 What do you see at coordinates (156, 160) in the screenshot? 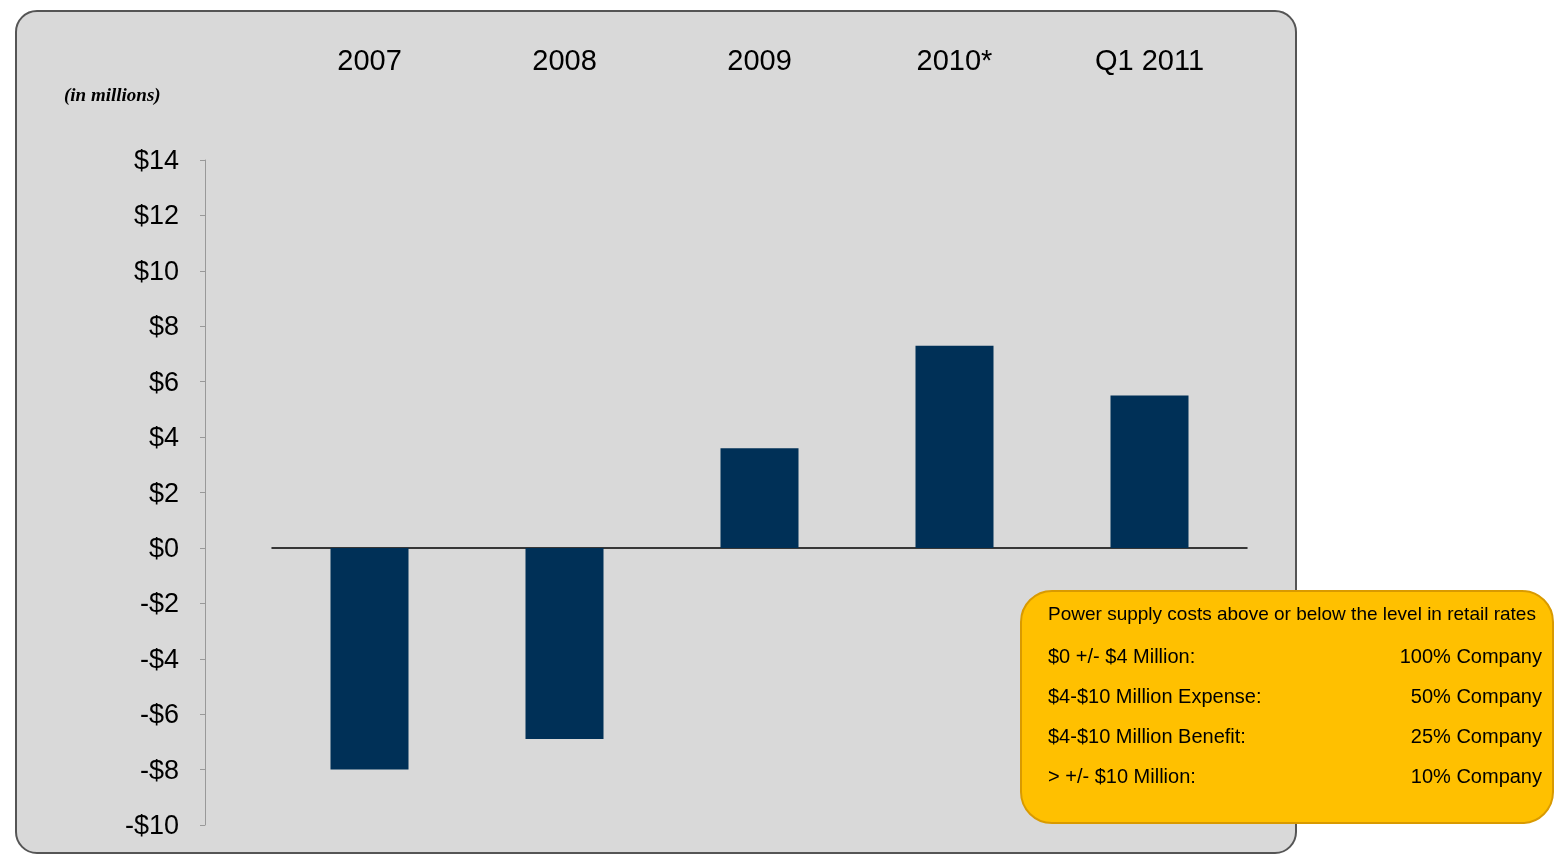
I see `y-tick-label: $14` at bounding box center [156, 160].